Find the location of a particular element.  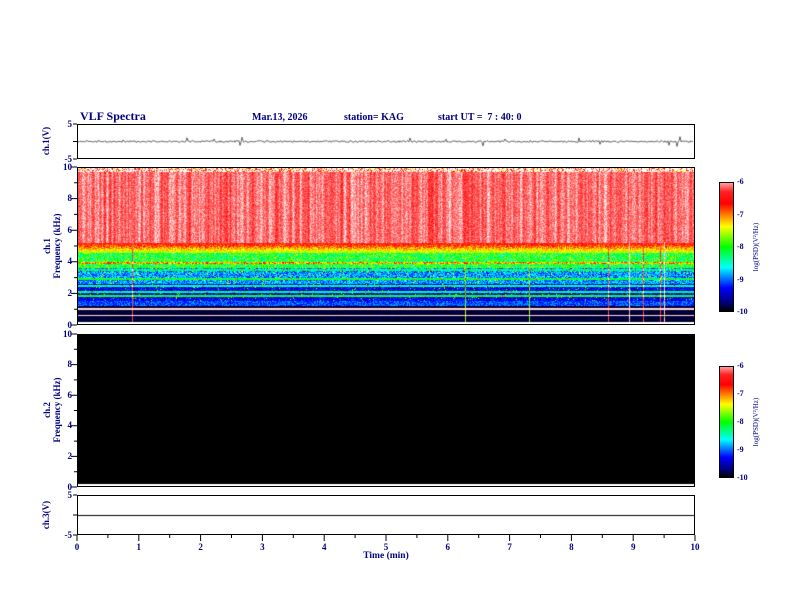

ch2-freq-tick-label: 0 is located at coordinates (70, 486).